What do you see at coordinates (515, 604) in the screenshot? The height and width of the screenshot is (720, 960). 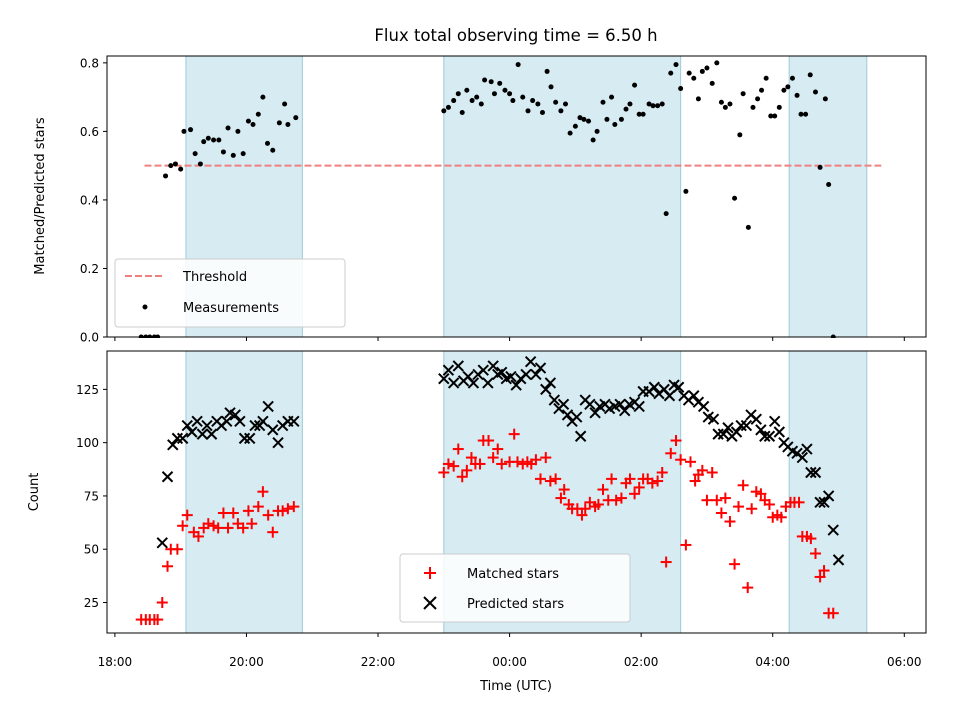 I see `legend-predicted-label: Predicted stars` at bounding box center [515, 604].